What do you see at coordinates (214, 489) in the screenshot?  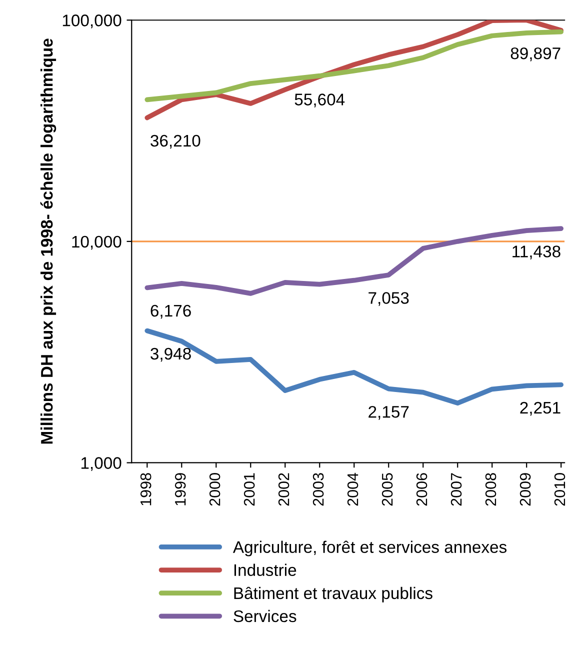 I see `x-tick-label: 2000` at bounding box center [214, 489].